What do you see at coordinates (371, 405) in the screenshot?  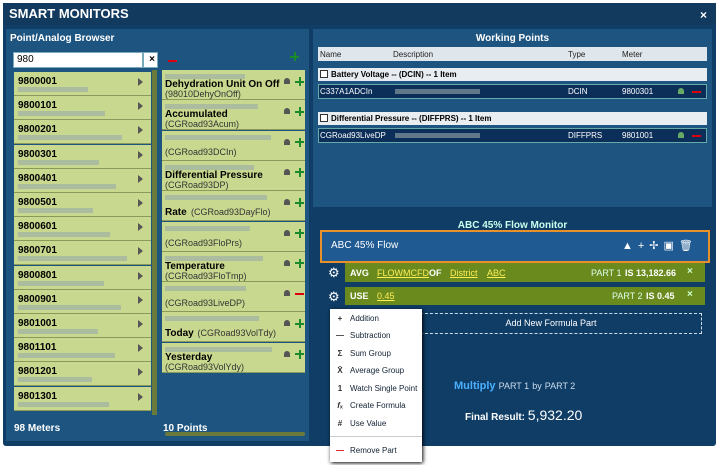 I see `menu-item: fₓ Create Formula` at bounding box center [371, 405].